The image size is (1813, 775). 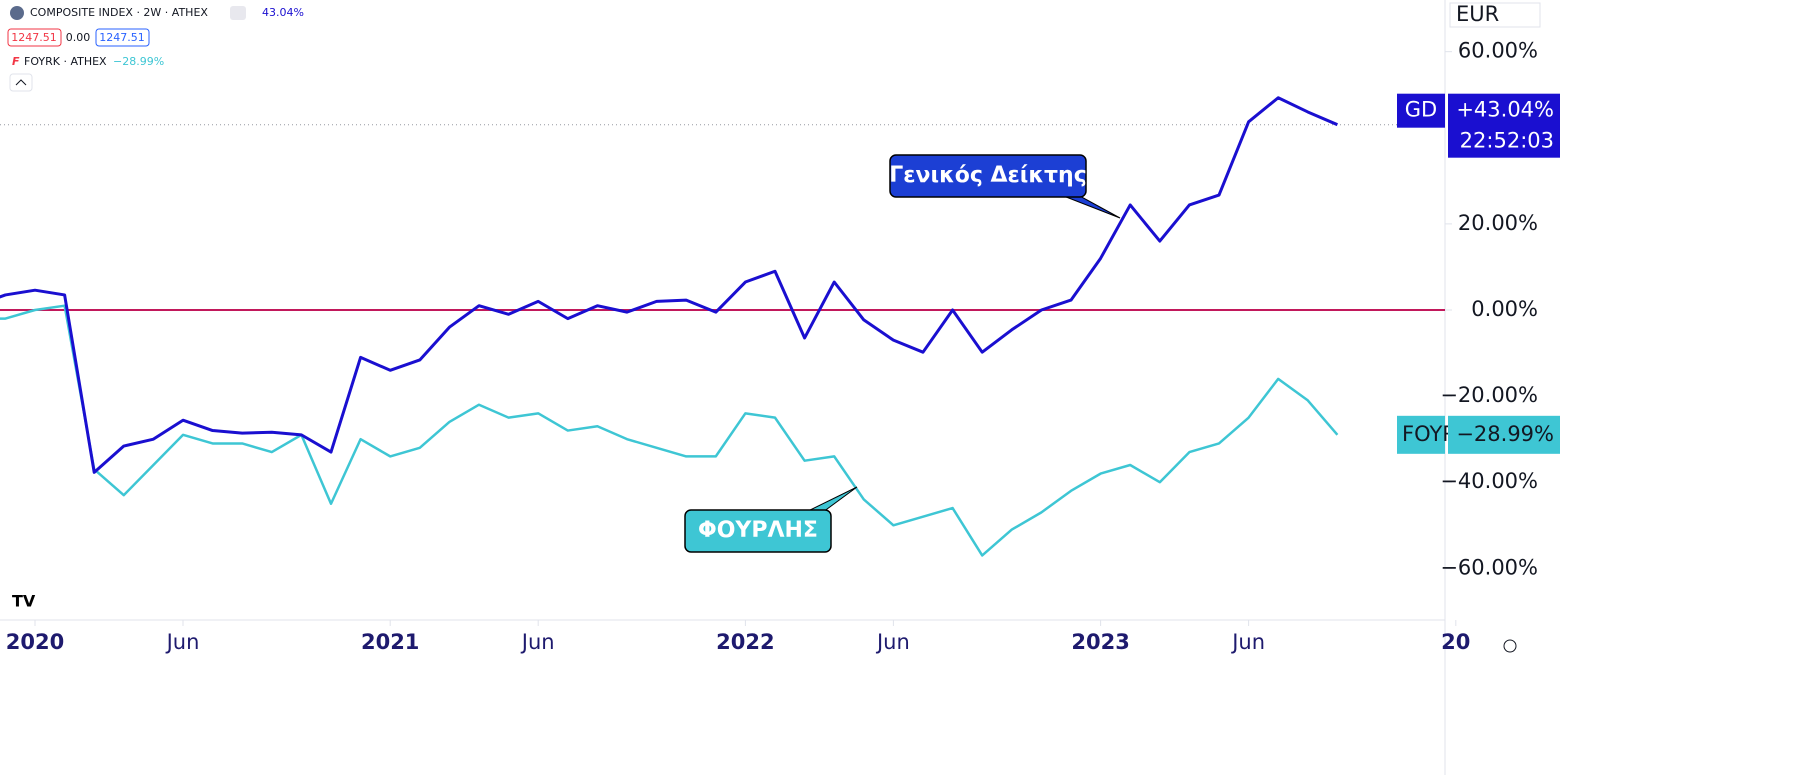 I want to click on collapse-button, so click(x=21, y=82).